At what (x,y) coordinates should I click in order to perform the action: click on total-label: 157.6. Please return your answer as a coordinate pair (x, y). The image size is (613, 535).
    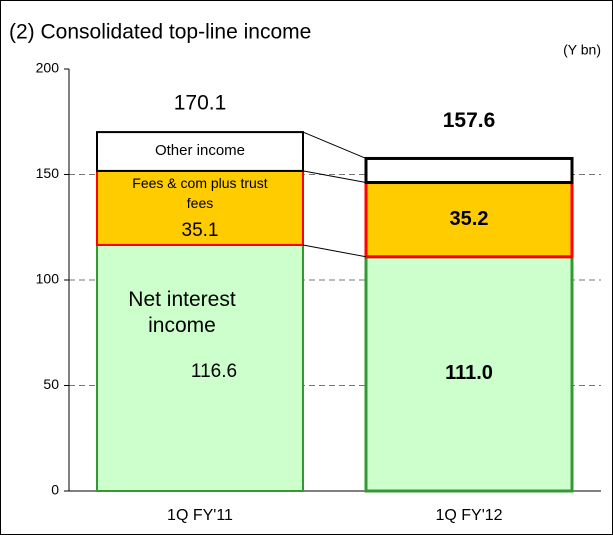
    Looking at the image, I should click on (469, 120).